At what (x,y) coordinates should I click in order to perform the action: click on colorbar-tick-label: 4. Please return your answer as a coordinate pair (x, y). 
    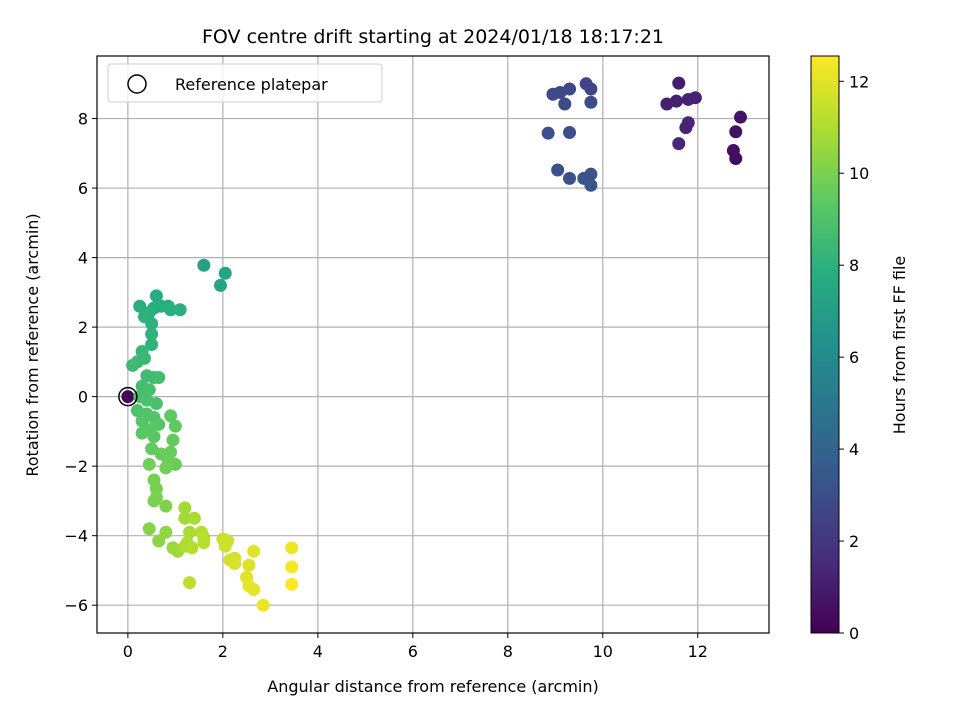
    Looking at the image, I should click on (854, 449).